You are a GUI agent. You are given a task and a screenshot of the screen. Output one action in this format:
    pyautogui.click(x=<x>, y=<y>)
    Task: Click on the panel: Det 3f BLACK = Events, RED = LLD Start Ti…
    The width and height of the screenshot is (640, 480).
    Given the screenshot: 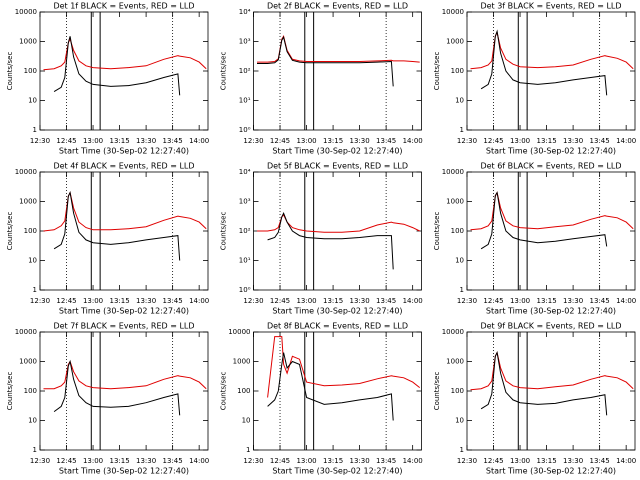 What is the action you would take?
    pyautogui.click(x=534, y=79)
    